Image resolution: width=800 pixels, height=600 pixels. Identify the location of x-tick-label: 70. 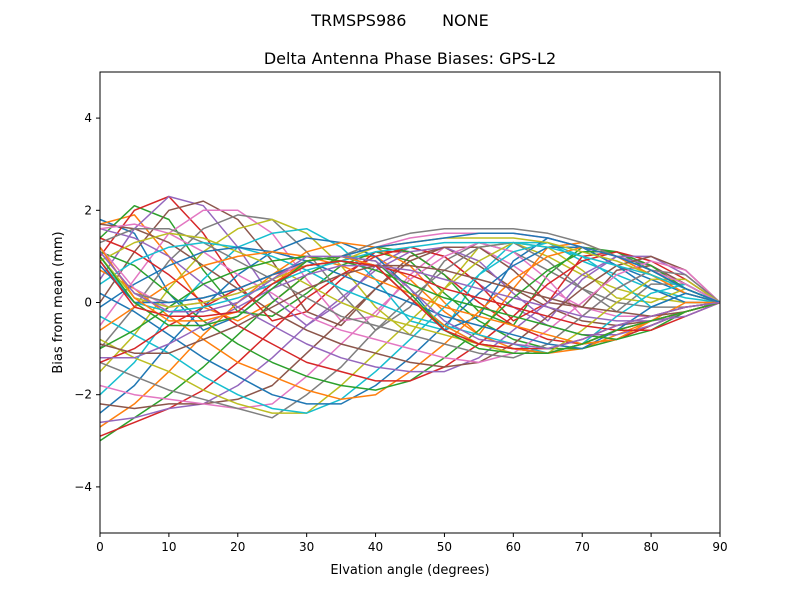
(582, 547).